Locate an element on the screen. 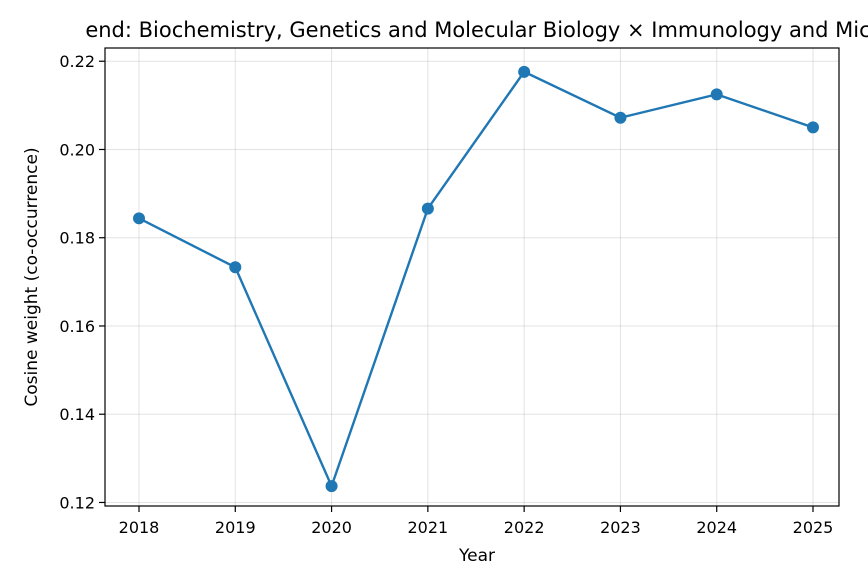 The height and width of the screenshot is (588, 868). x-tick-label: 2023 is located at coordinates (620, 527).